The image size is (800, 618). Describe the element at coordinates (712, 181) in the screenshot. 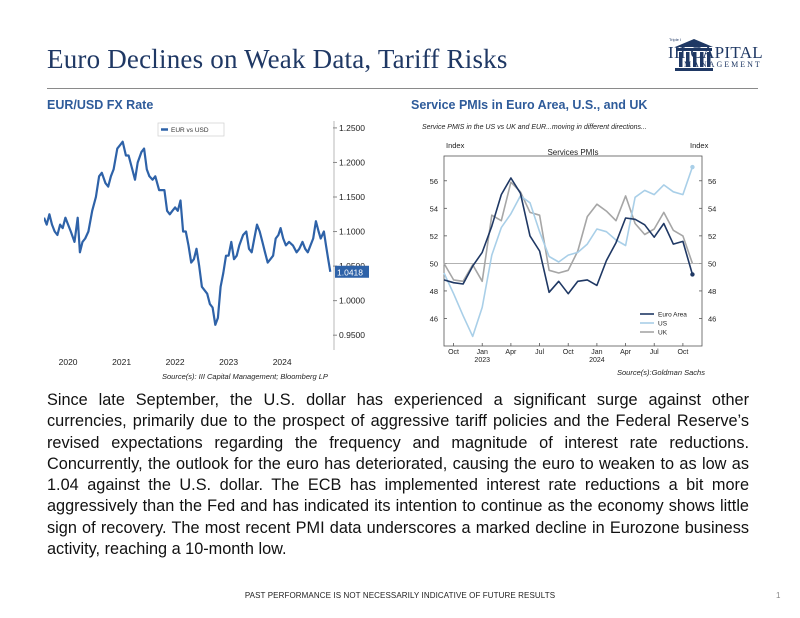

I see `y-tick-label-right: 56` at that location.